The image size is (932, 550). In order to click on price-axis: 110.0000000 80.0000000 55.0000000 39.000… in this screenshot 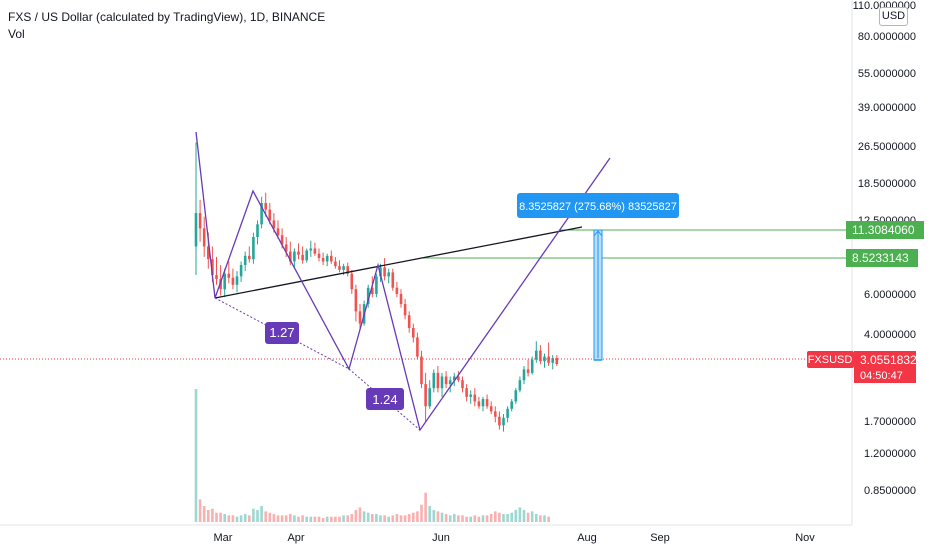, I will do `click(884, 248)`.